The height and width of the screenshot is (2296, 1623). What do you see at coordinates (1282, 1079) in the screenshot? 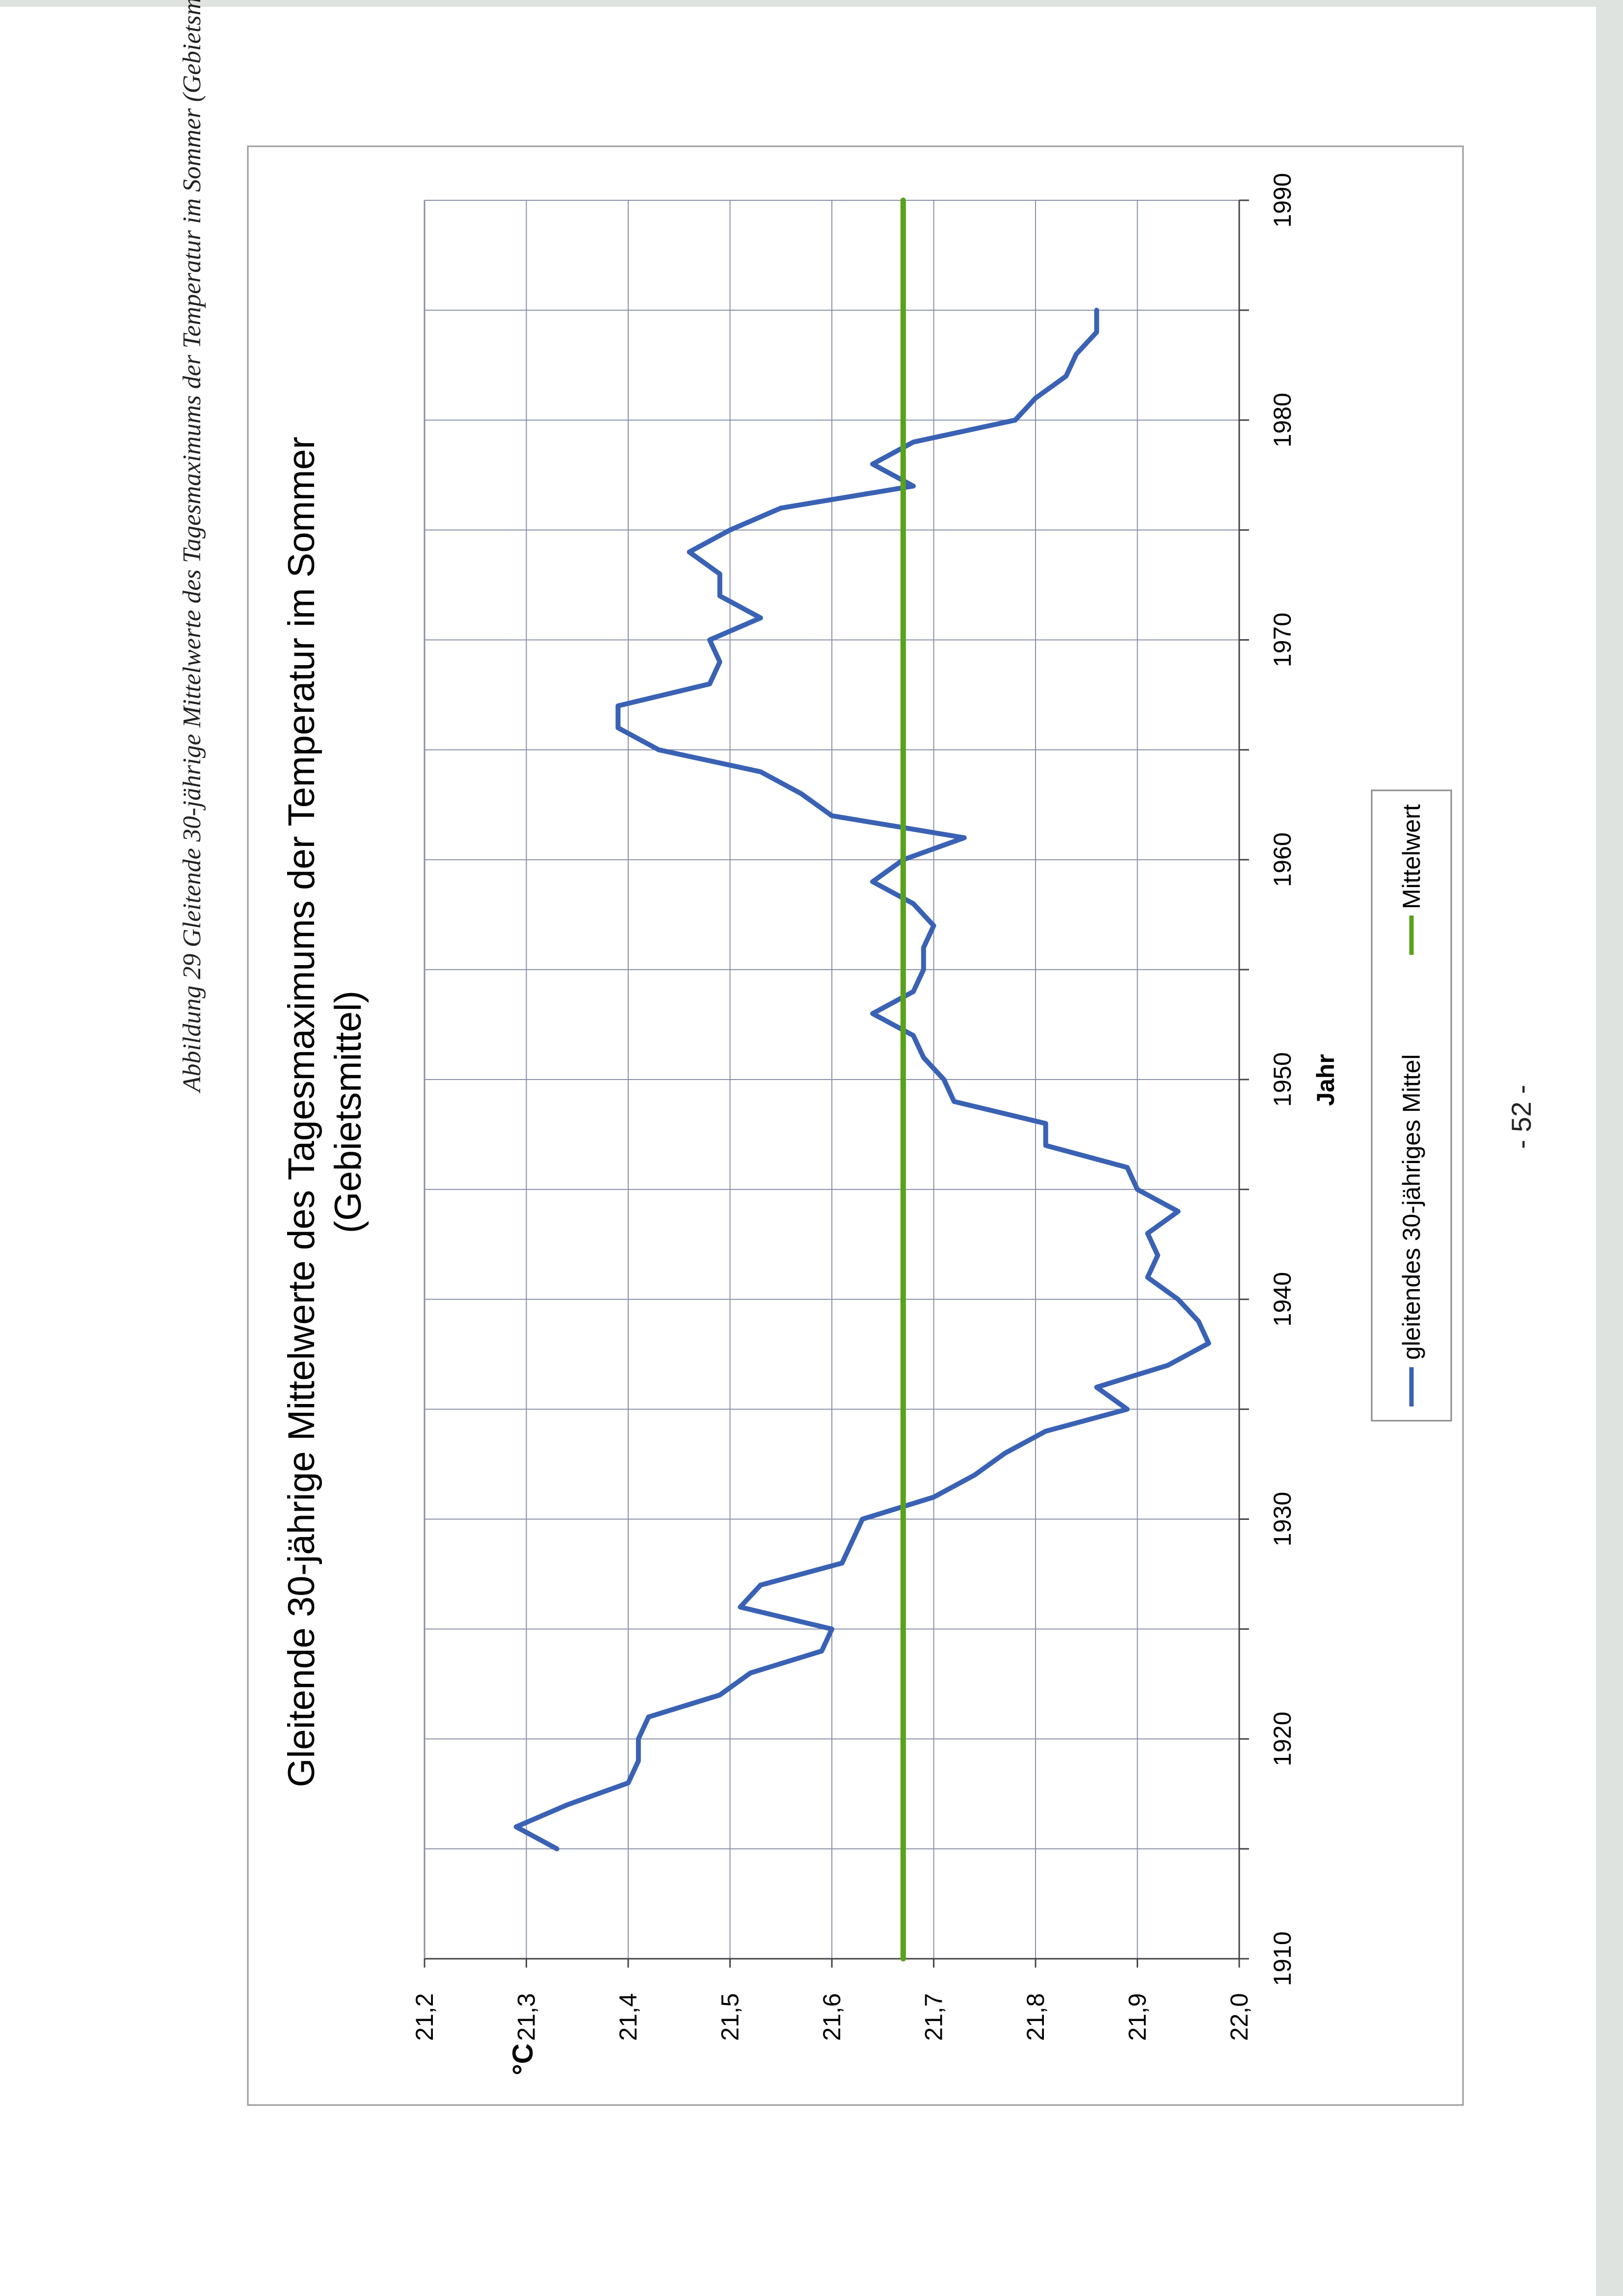
I see `x-tick-label: 1950` at bounding box center [1282, 1079].